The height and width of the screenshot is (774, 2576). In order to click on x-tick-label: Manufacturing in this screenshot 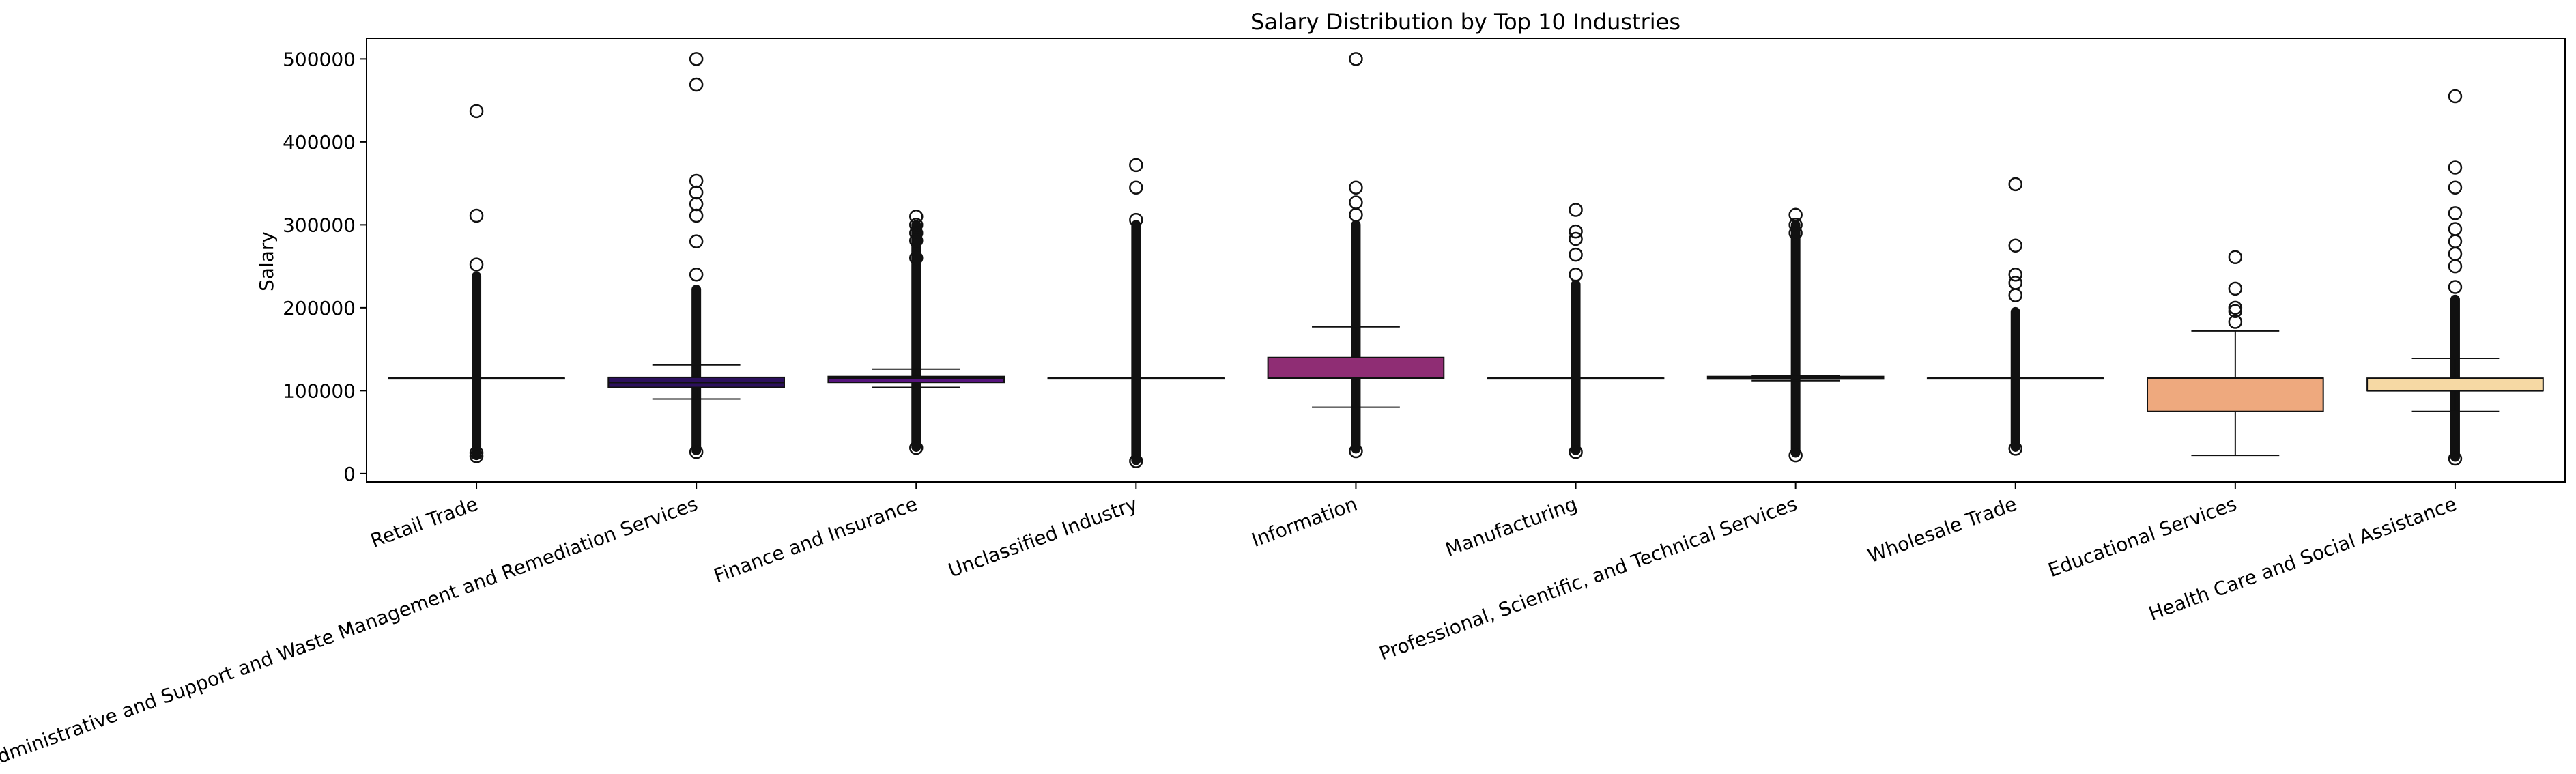, I will do `click(1511, 527)`.